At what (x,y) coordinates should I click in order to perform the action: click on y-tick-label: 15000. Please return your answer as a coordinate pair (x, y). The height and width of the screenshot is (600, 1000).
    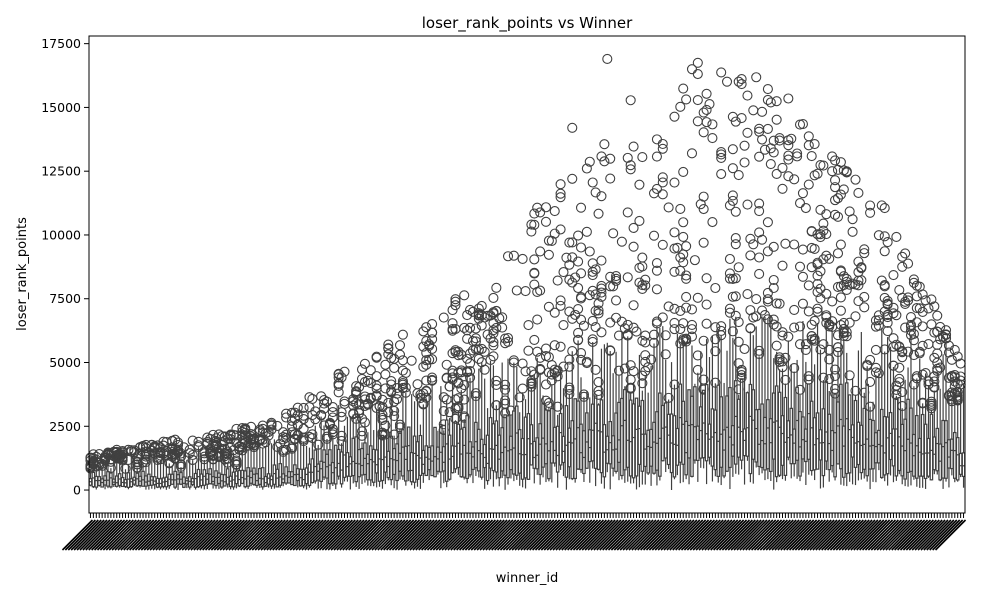
    Looking at the image, I should click on (61, 107).